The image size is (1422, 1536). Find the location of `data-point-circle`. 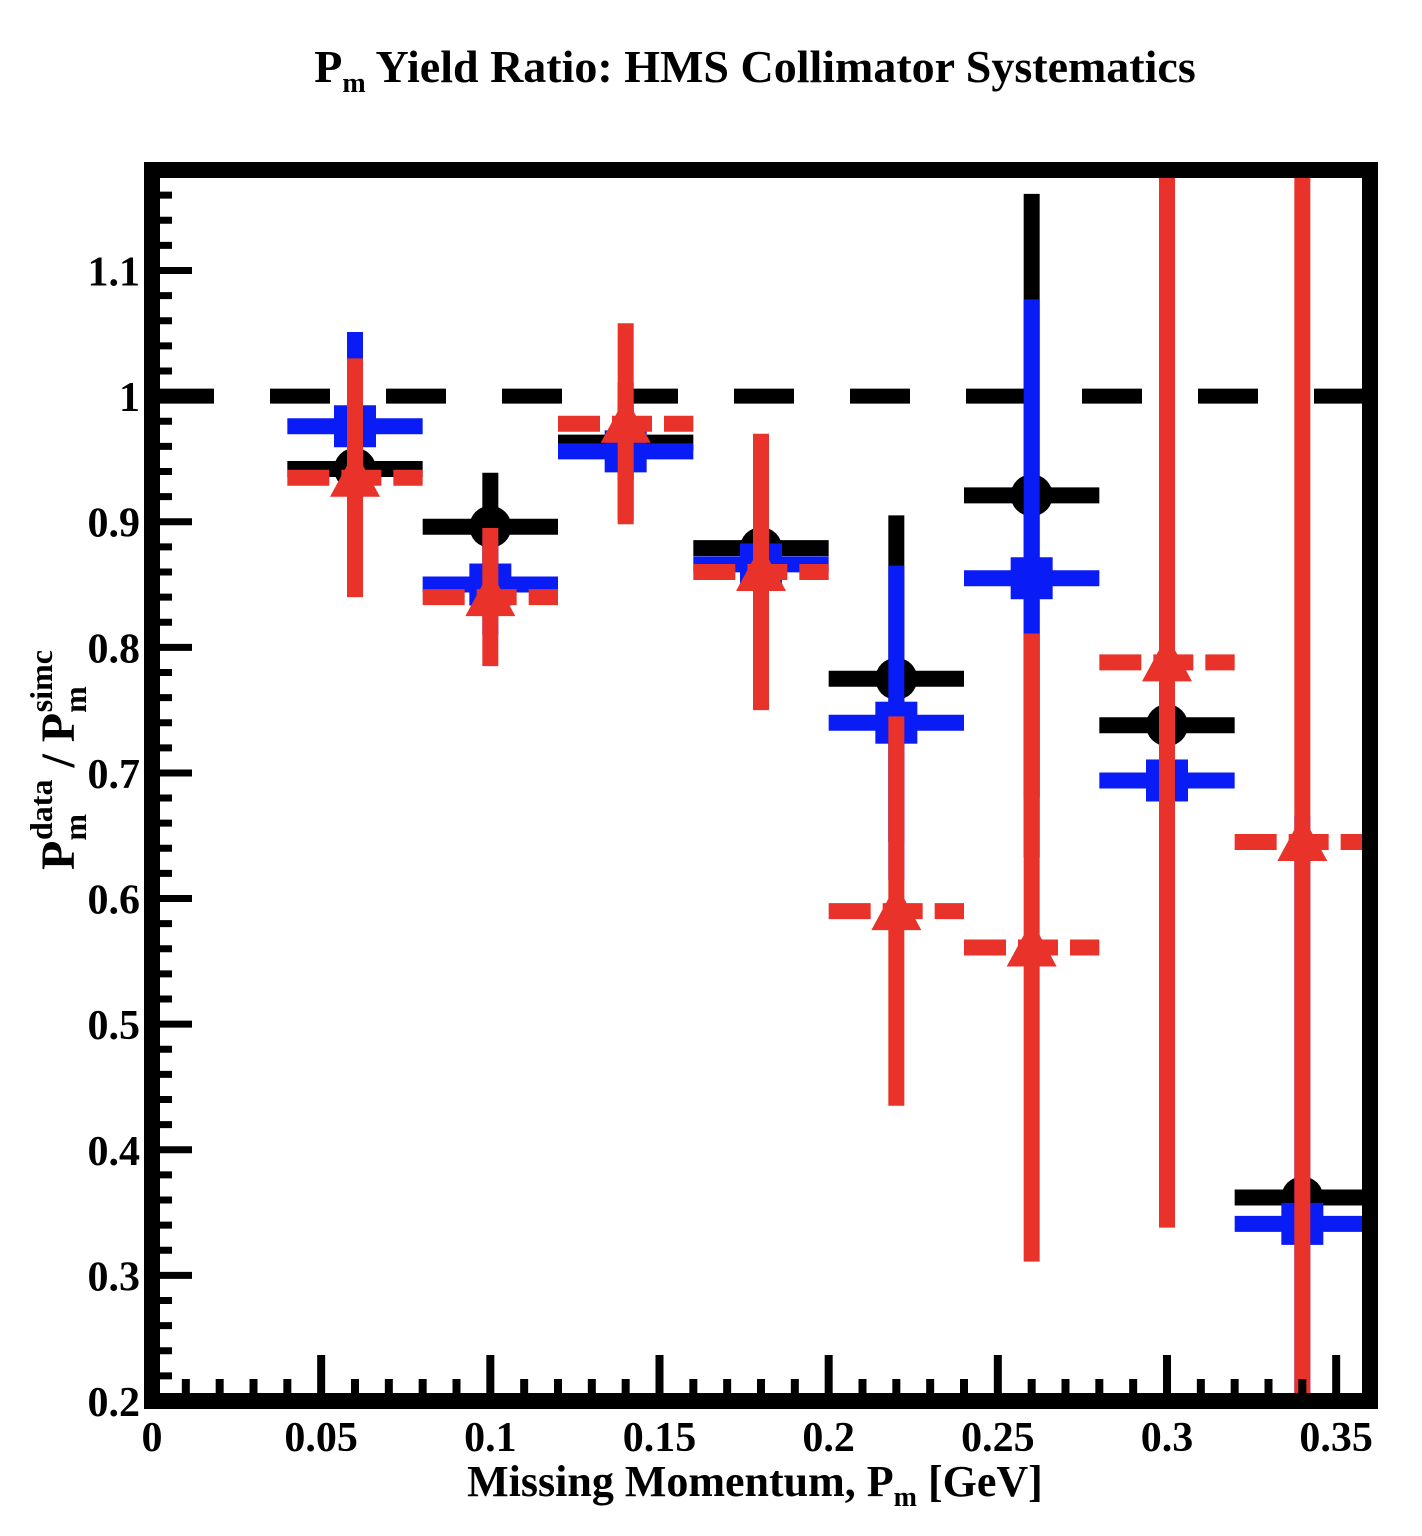

data-point-circle is located at coordinates (490, 526).